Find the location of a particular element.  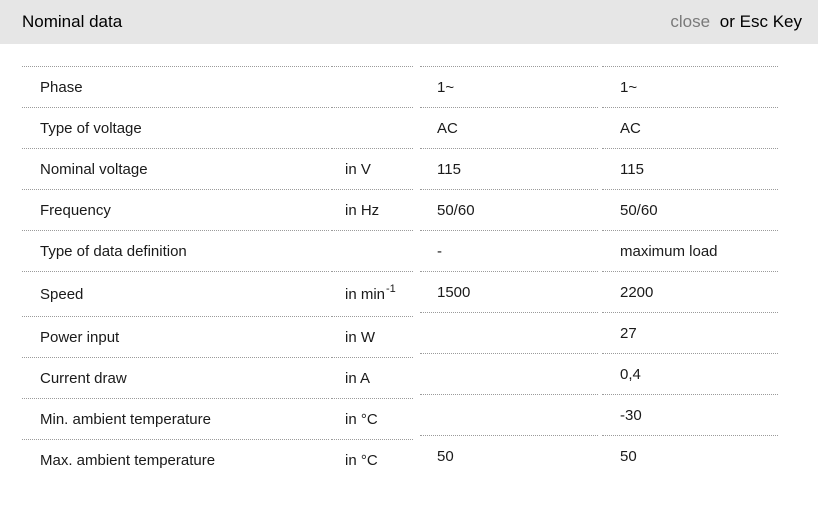

table-row: Type of voltage is located at coordinates (217, 127).